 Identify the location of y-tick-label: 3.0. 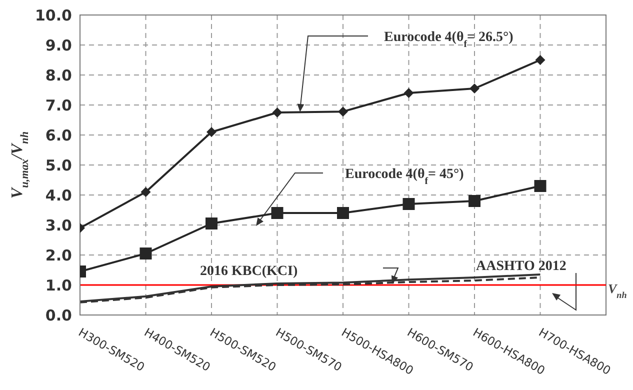
(58, 225).